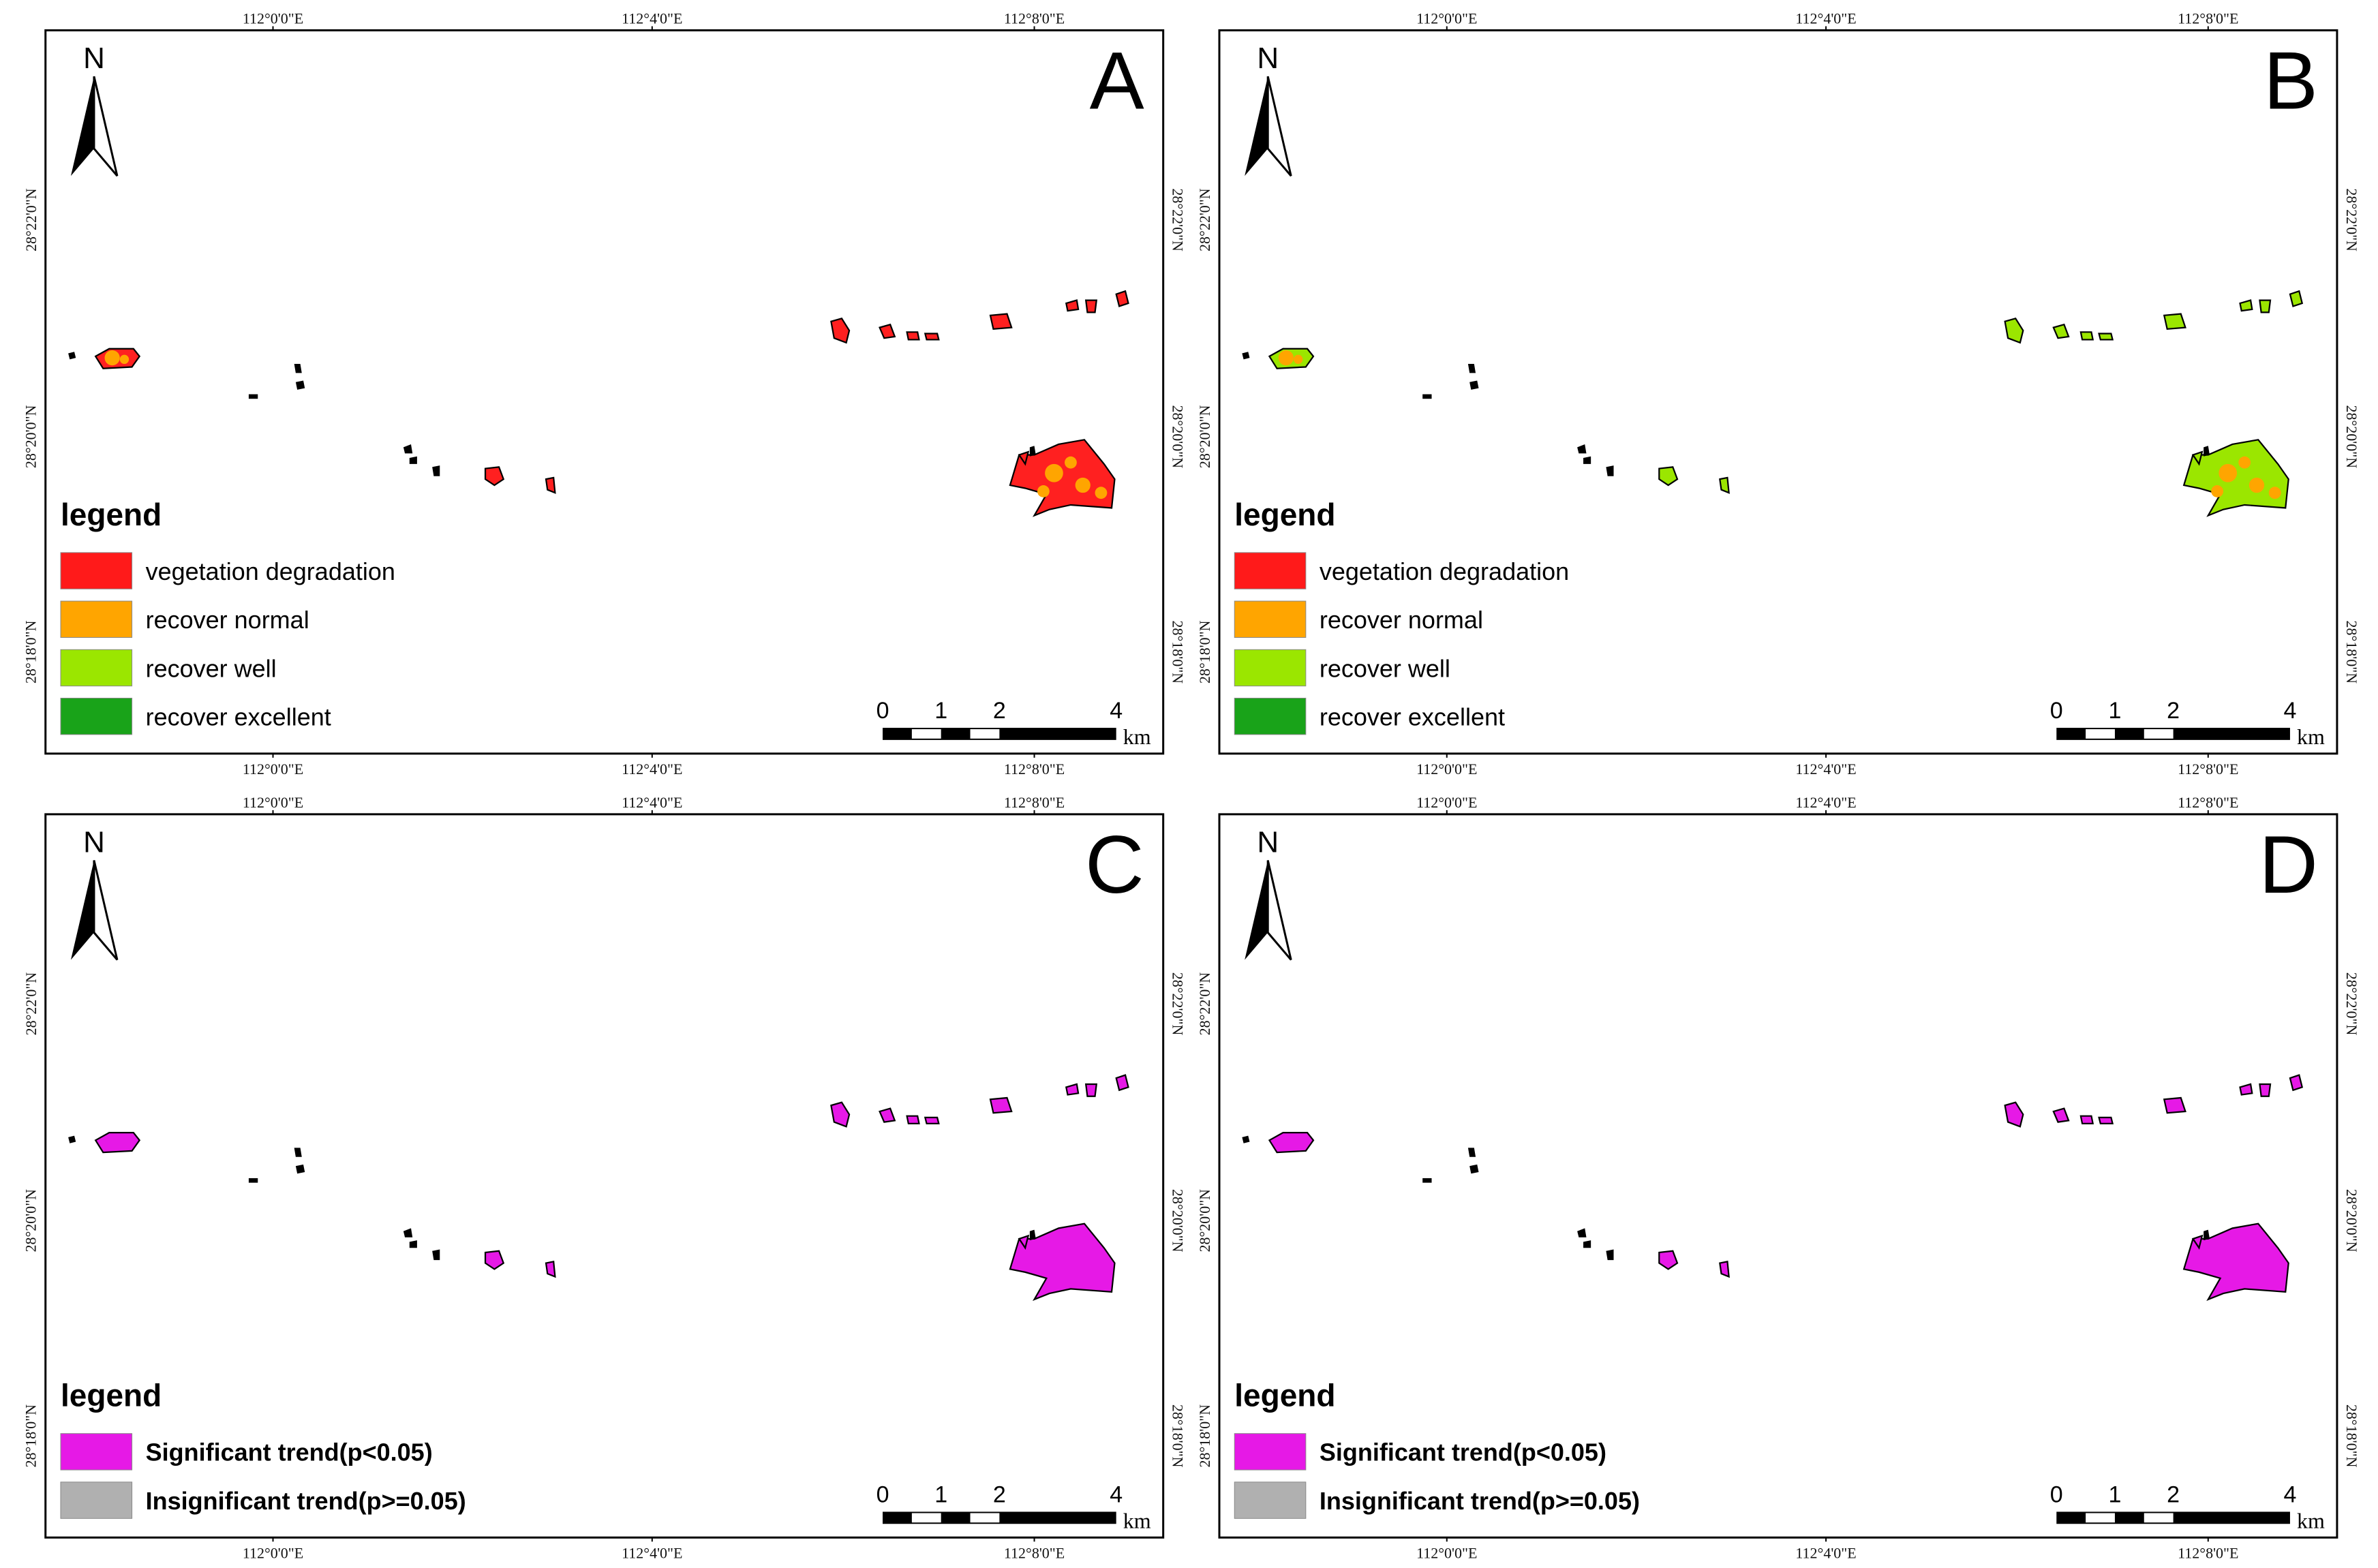  What do you see at coordinates (2288, 865) in the screenshot?
I see `panel-letter: D` at bounding box center [2288, 865].